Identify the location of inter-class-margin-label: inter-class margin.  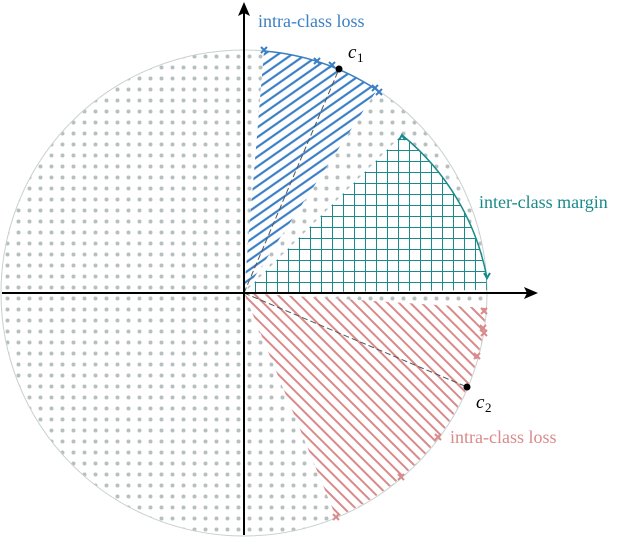
(543, 202).